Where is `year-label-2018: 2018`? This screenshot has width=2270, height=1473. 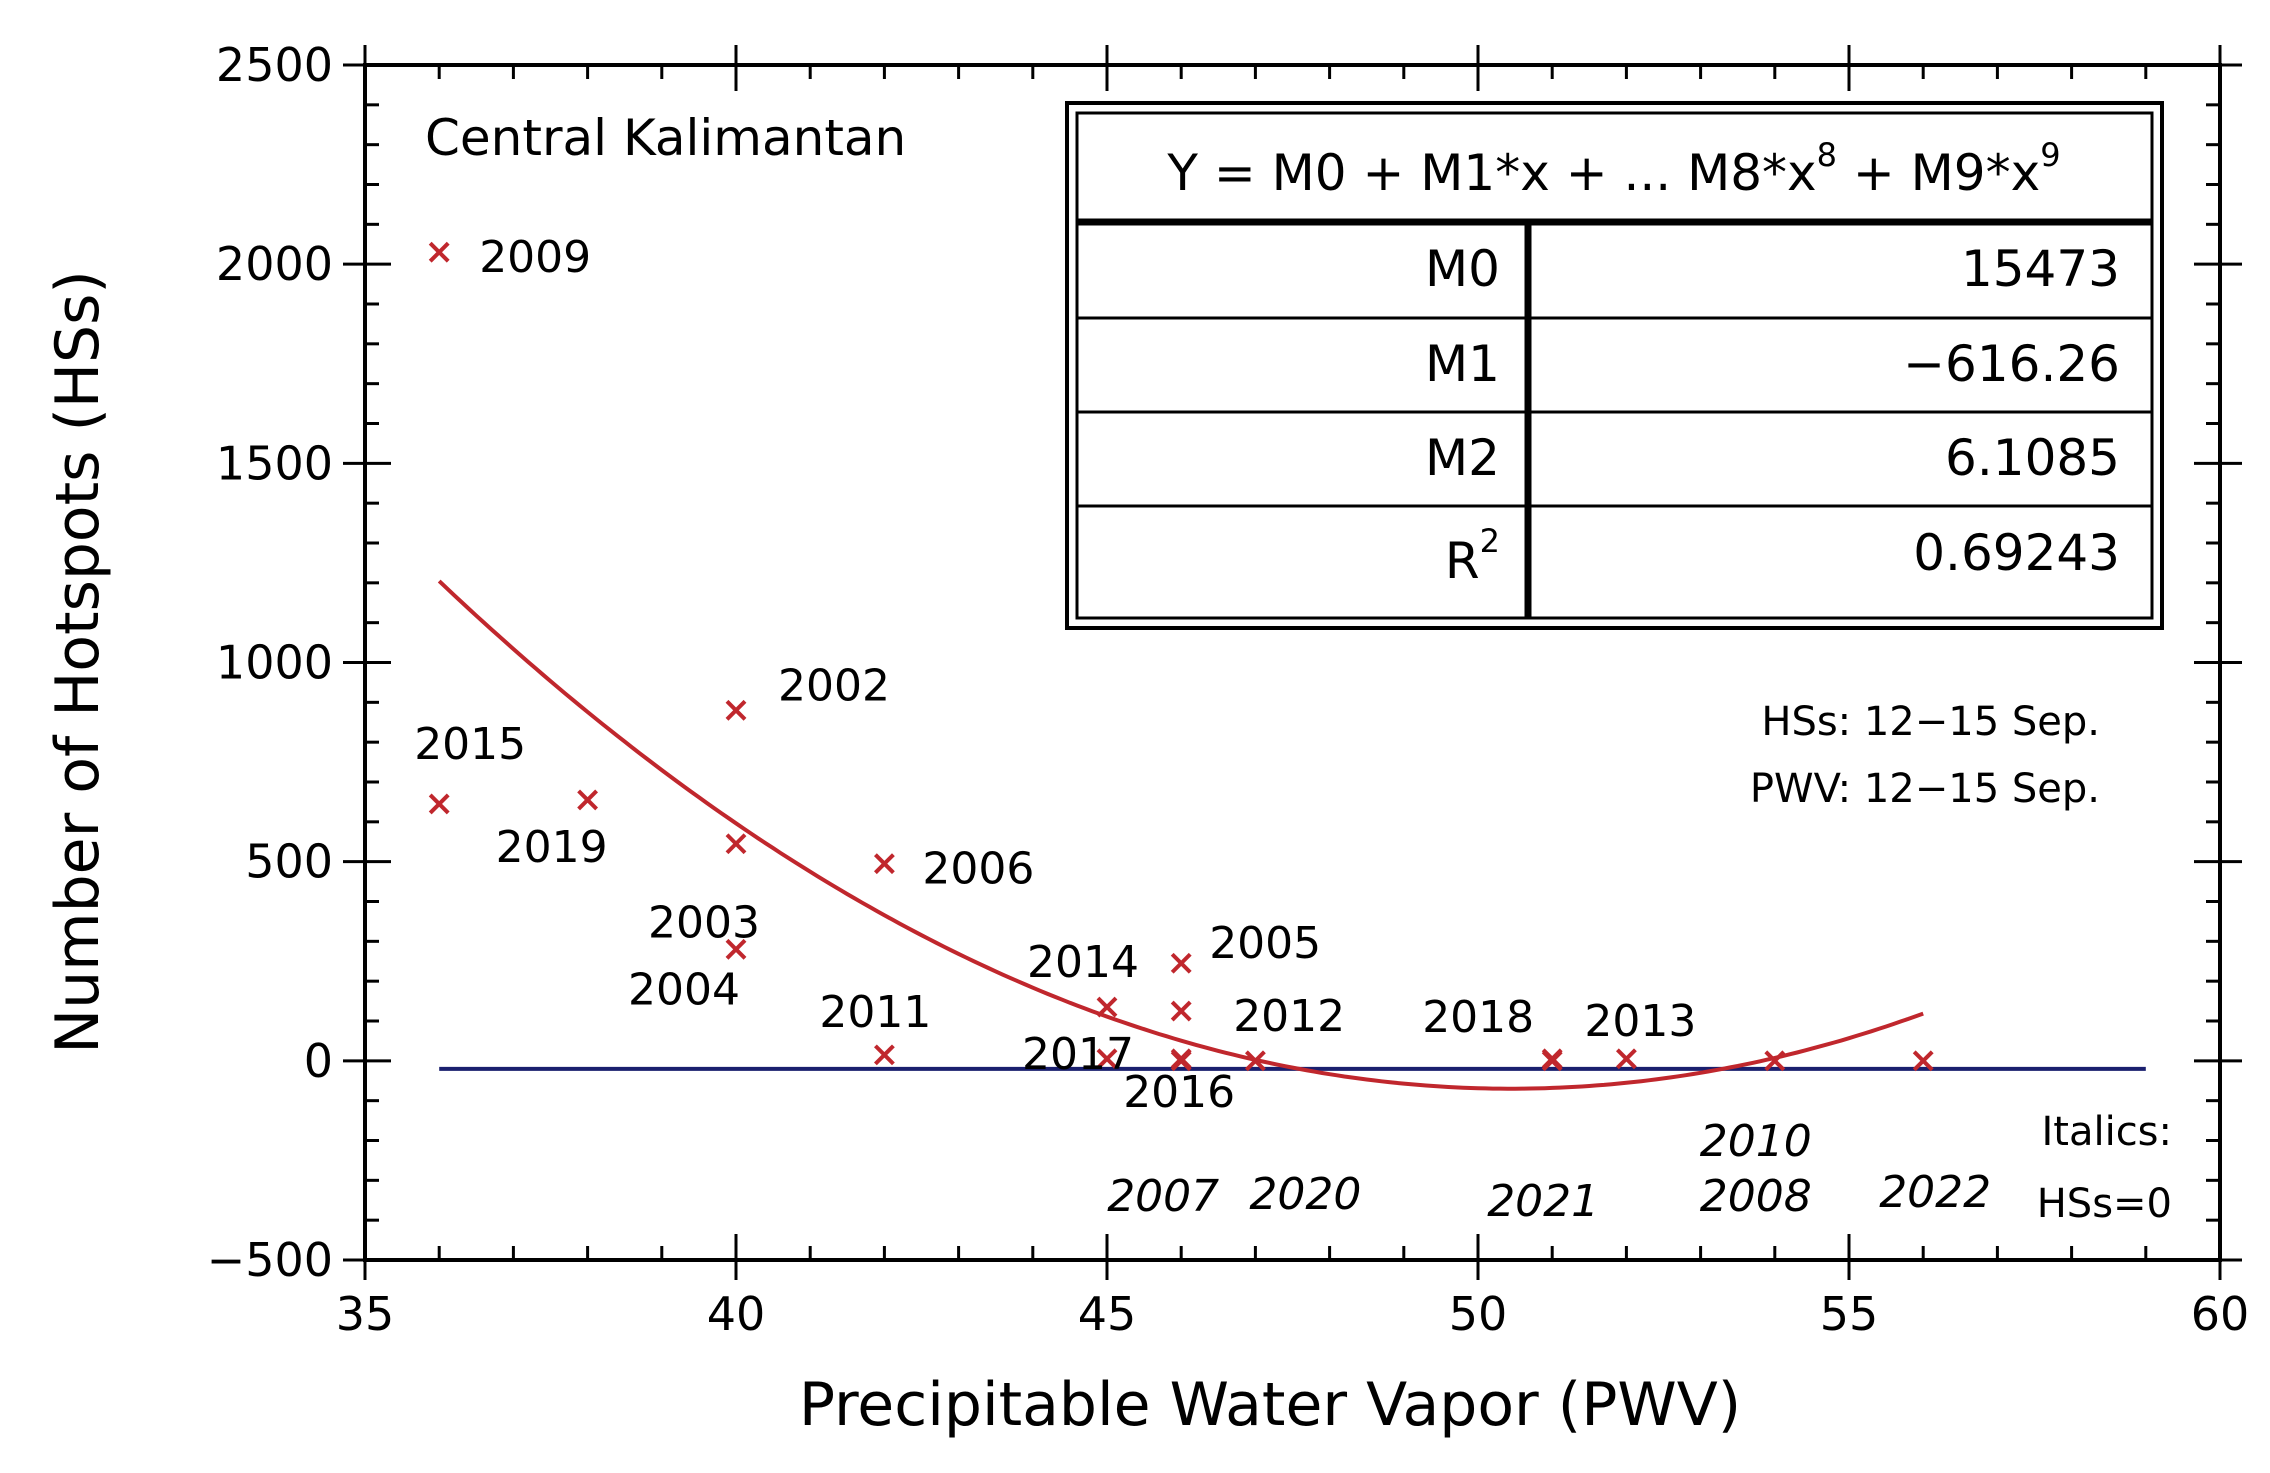 year-label-2018: 2018 is located at coordinates (1478, 1017).